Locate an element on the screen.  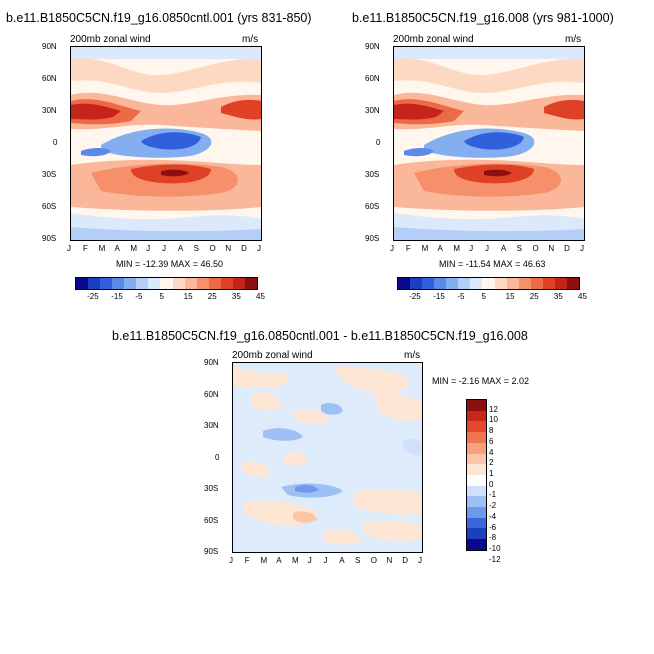
panel-2-colorbar-tick: 5 is located at coordinates (483, 296).